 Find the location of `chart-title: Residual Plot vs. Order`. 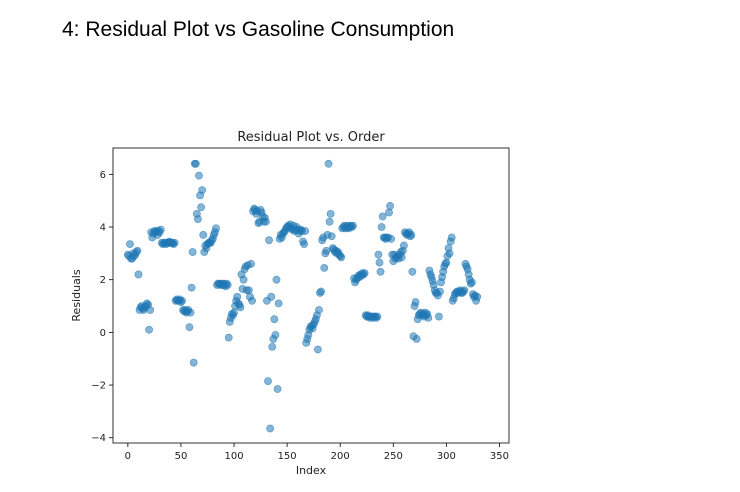

chart-title: Residual Plot vs. Order is located at coordinates (311, 137).